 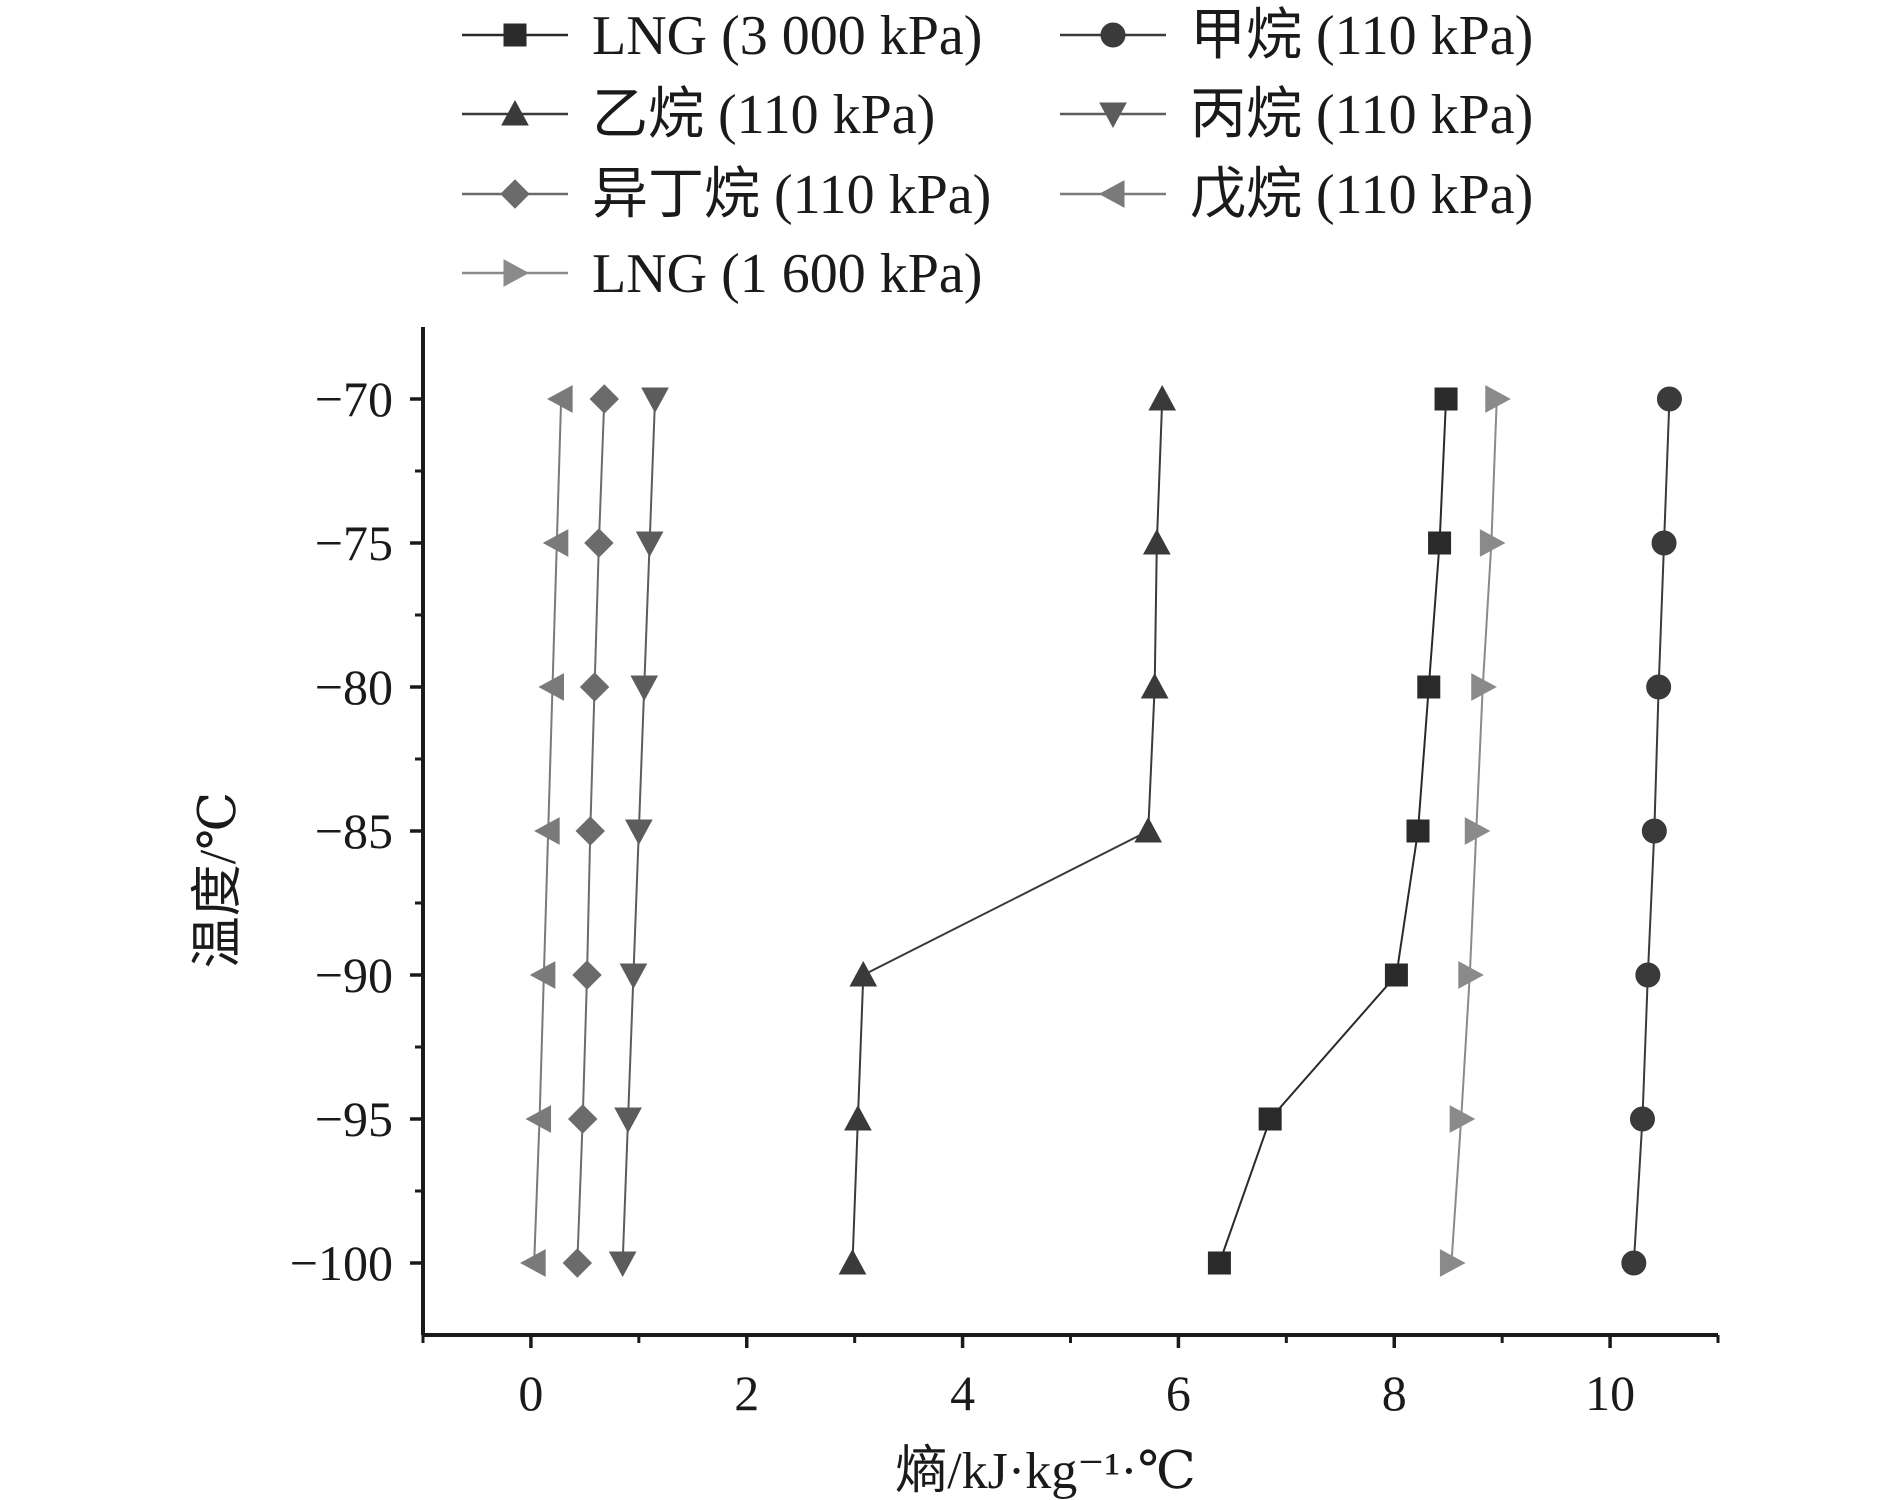 What do you see at coordinates (1045, 1471) in the screenshot?
I see `x-axis-title: 熵/kJ·kg⁻¹·℃` at bounding box center [1045, 1471].